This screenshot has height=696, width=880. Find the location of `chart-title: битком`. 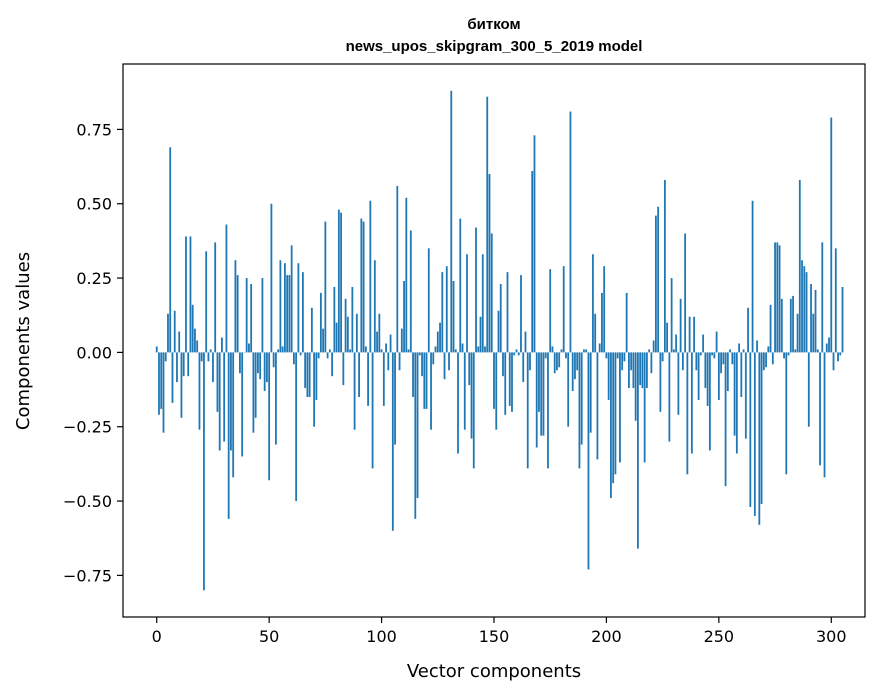

chart-title: битком is located at coordinates (493, 24).